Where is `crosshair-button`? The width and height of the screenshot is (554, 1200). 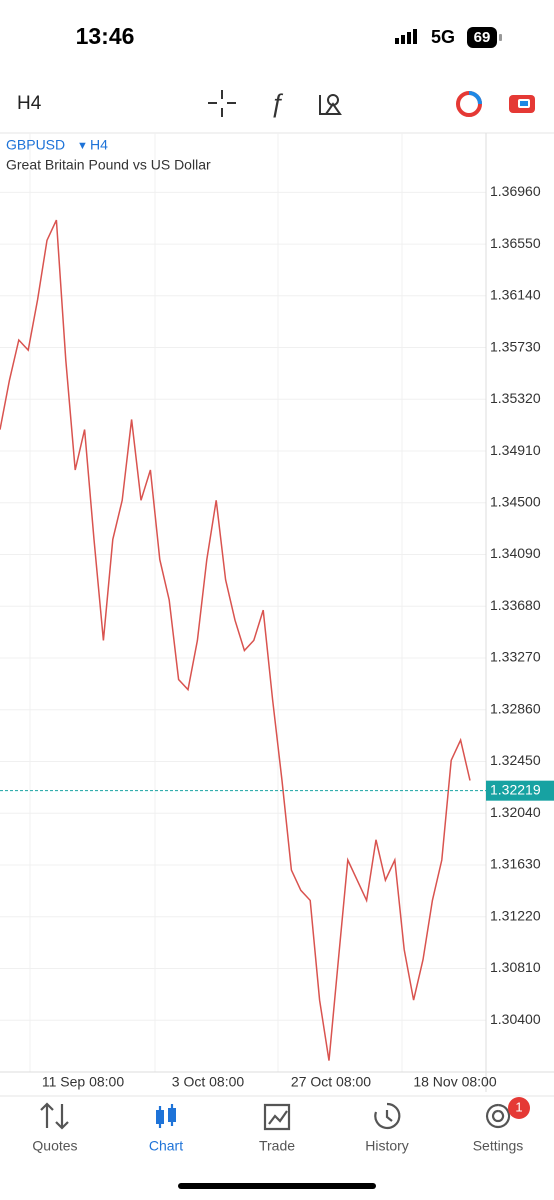
crosshair-button is located at coordinates (222, 103).